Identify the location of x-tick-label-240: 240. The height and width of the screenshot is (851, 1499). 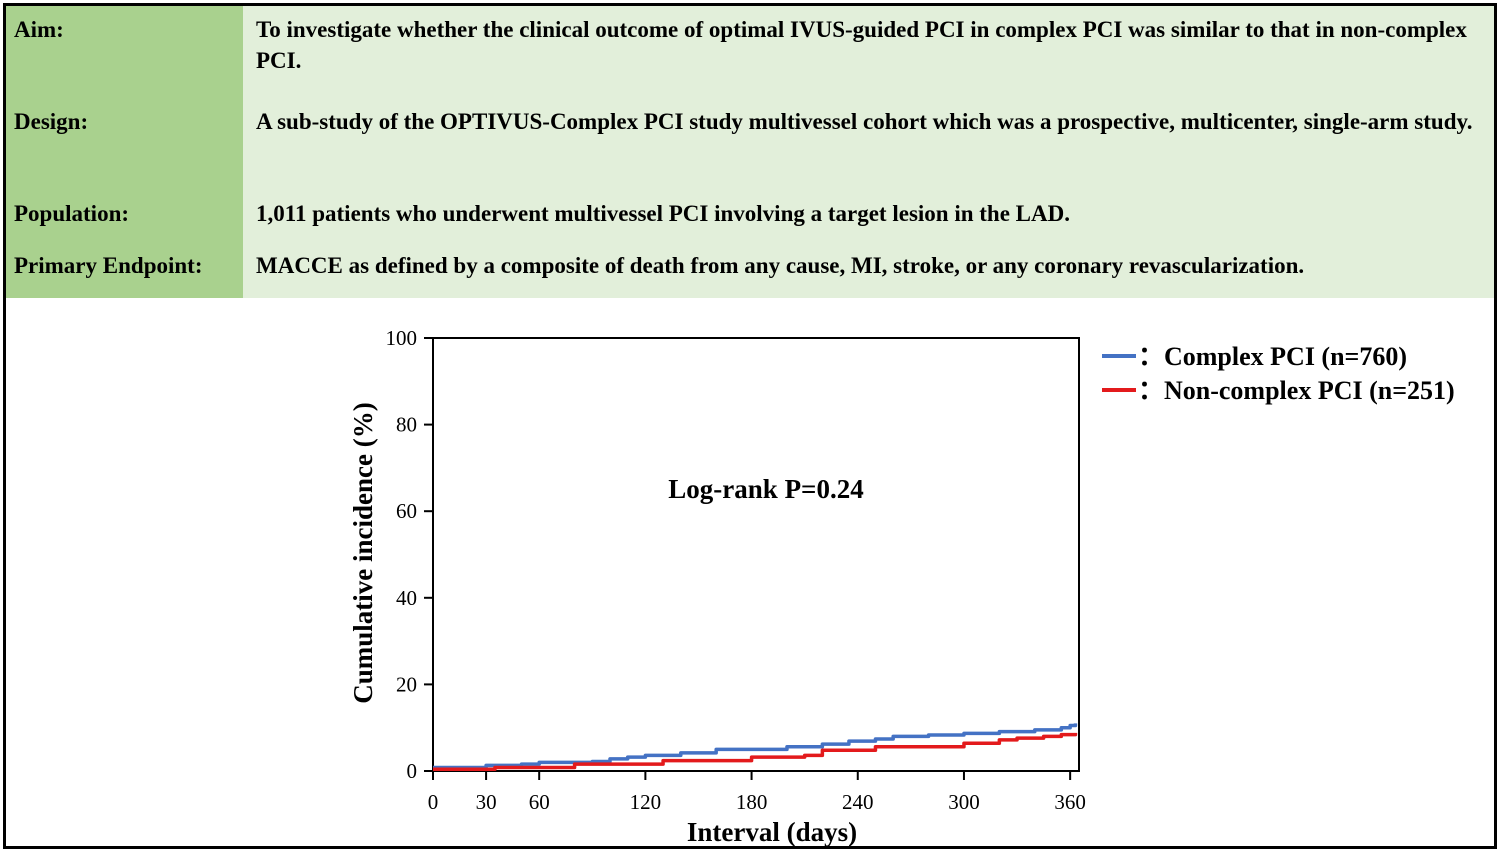
(858, 802).